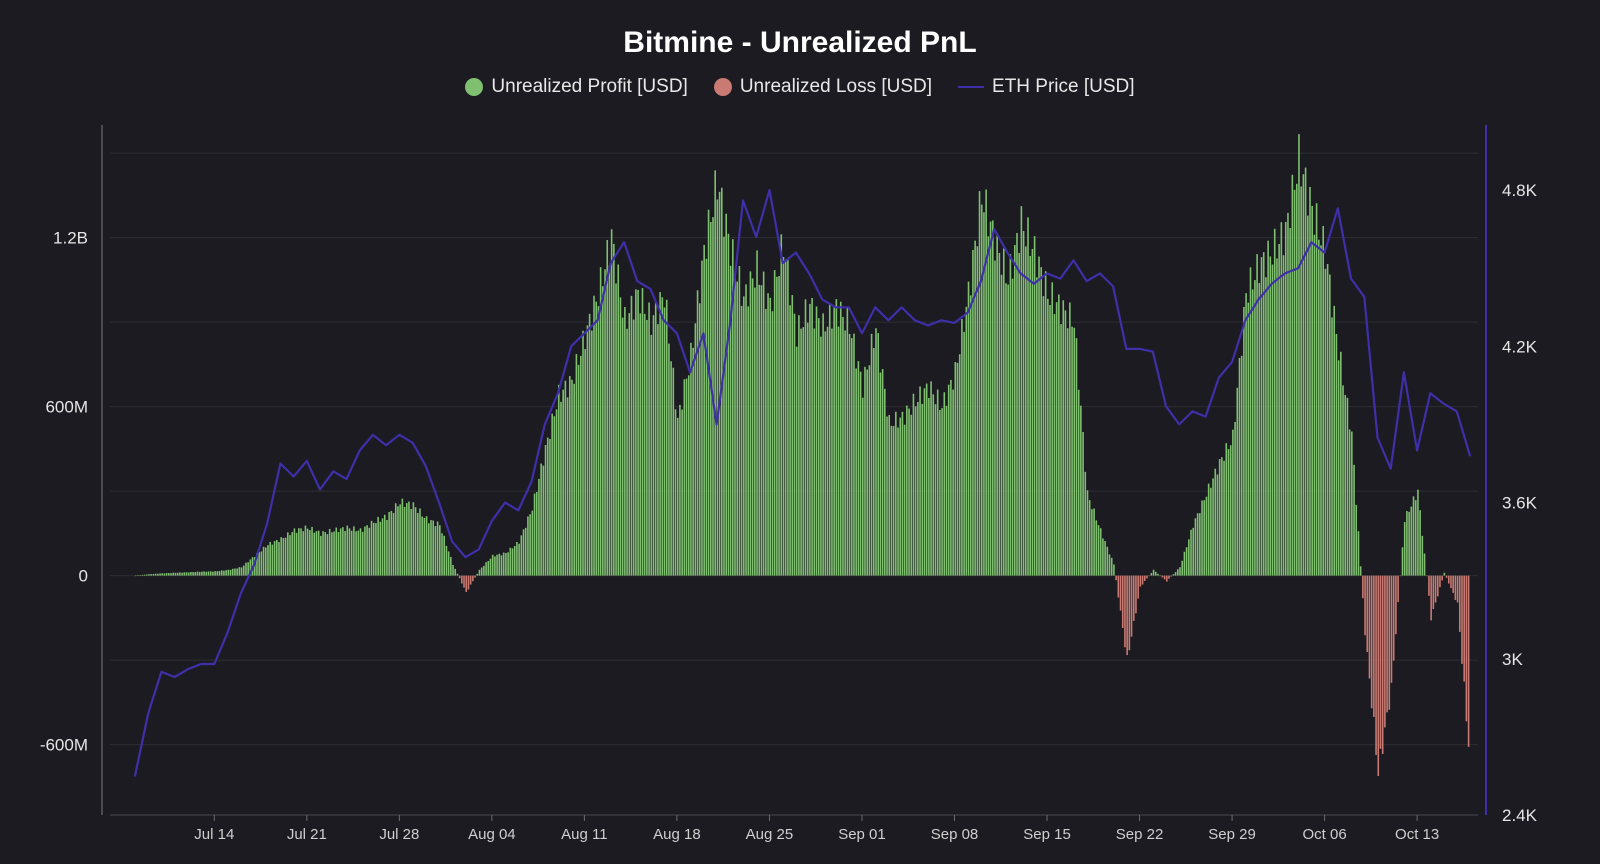 The image size is (1600, 864). I want to click on legend-item-profit: Unrealized Profit [USD], so click(576, 87).